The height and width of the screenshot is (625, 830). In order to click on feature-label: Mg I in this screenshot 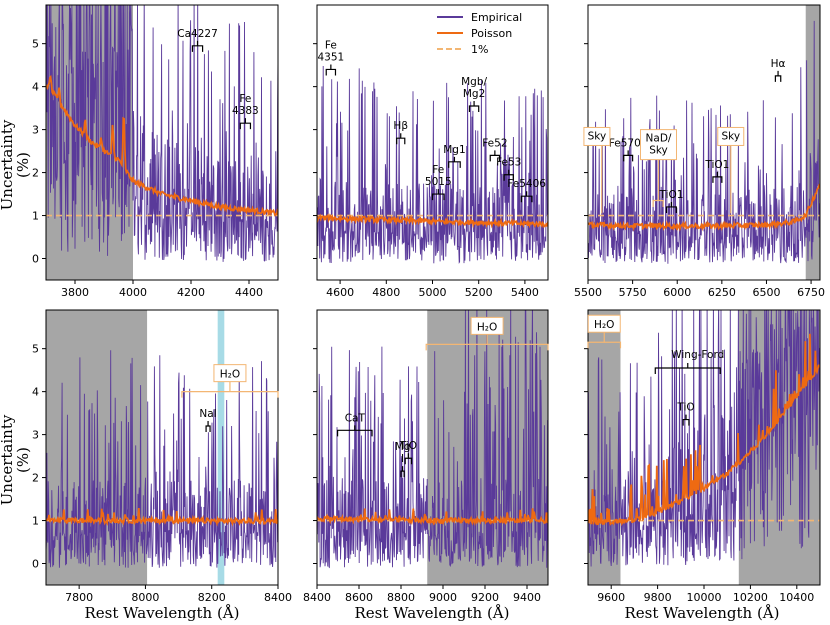, I will do `click(403, 453)`.